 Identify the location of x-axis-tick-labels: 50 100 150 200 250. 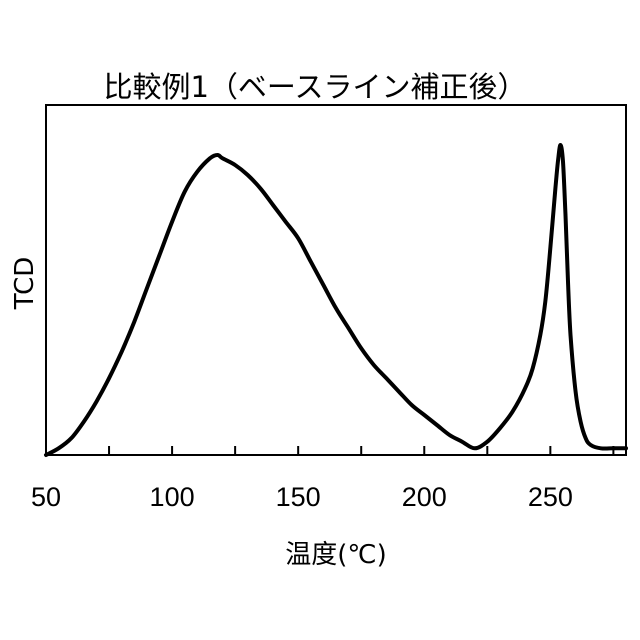
(302, 497).